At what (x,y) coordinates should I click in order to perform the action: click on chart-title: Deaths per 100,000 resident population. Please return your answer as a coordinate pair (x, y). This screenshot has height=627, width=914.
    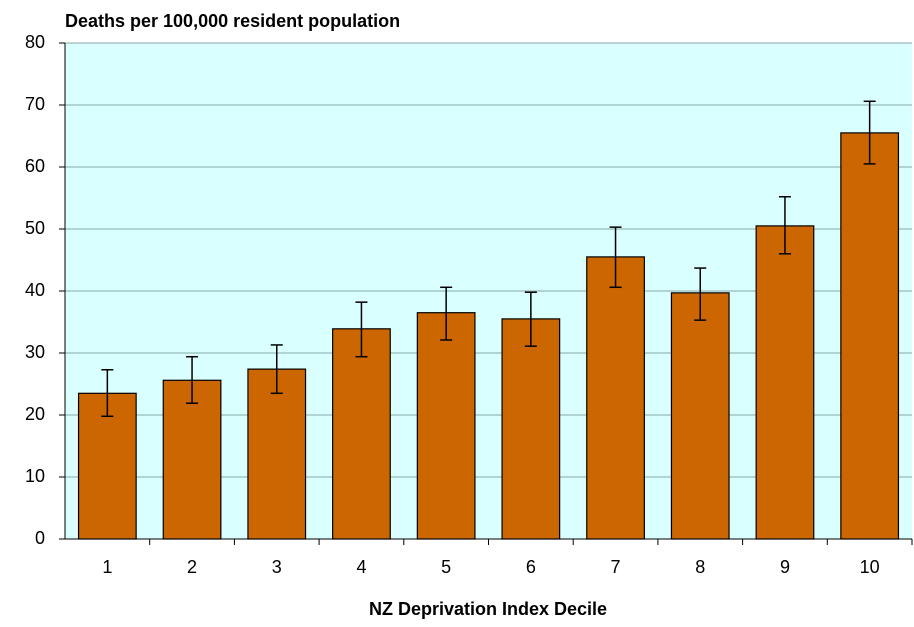
    Looking at the image, I should click on (232, 21).